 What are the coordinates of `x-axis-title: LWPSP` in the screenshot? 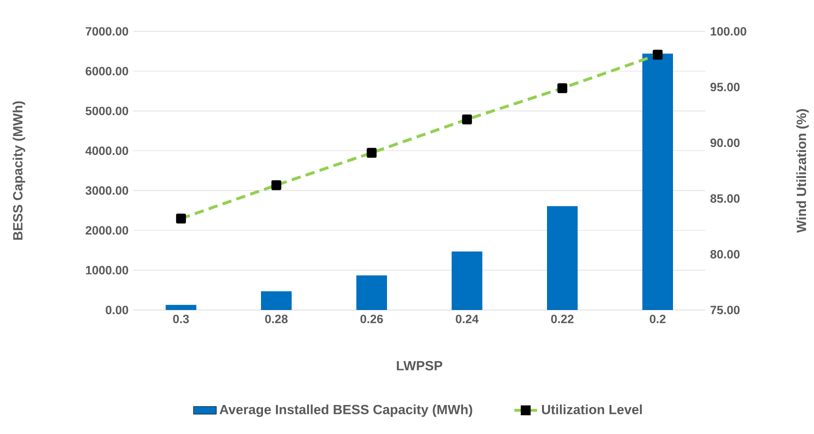 It's located at (419, 365).